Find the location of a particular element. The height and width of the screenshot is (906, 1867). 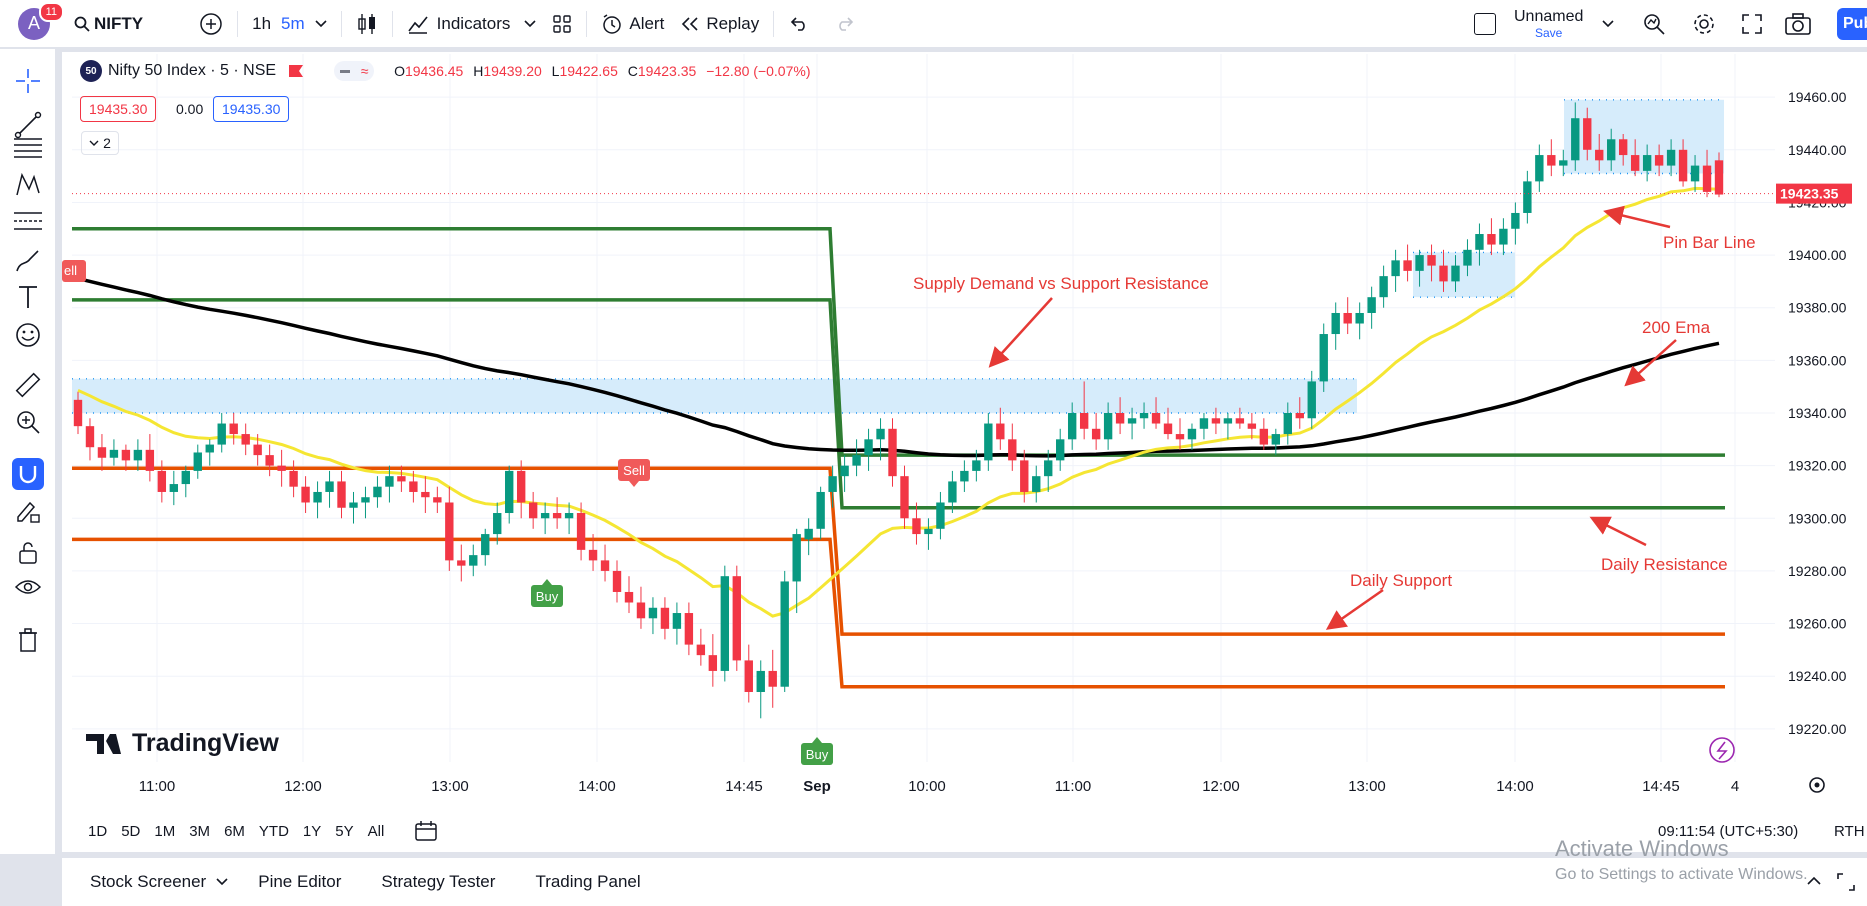

remove-drawings-tool is located at coordinates (28, 641).